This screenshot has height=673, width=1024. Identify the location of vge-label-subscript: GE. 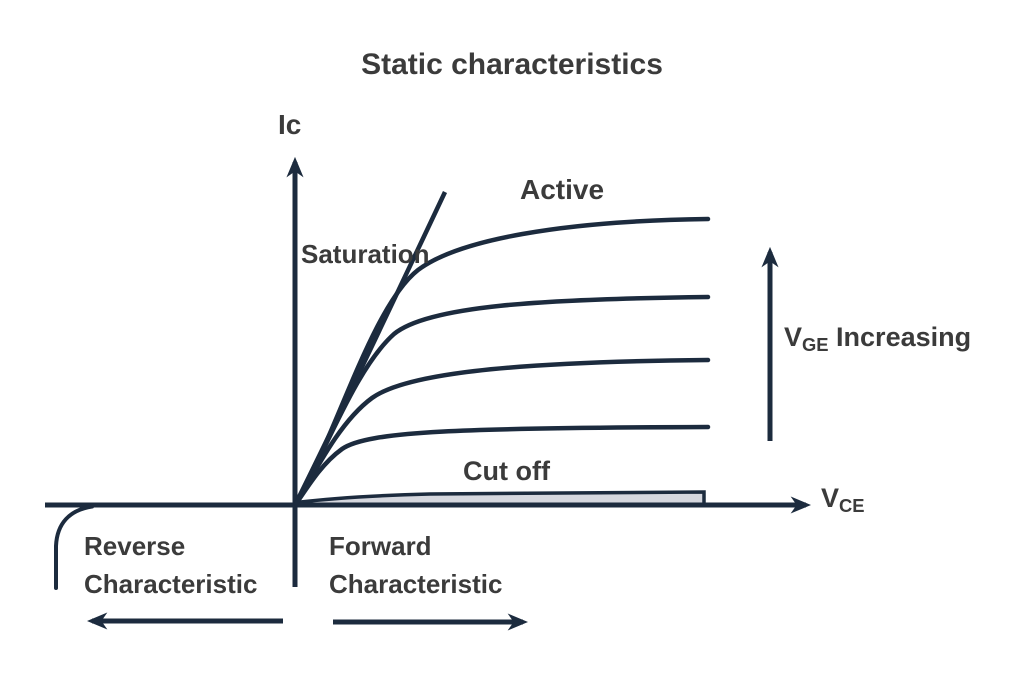
(815, 345).